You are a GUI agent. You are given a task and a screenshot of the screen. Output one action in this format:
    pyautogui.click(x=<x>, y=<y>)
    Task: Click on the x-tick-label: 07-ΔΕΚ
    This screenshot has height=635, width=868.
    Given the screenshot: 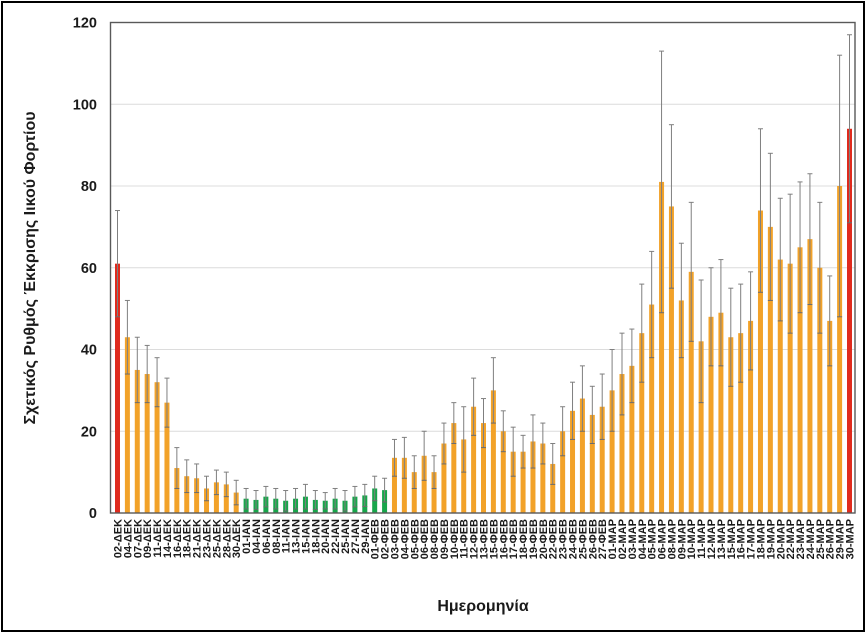 What is the action you would take?
    pyautogui.click(x=138, y=538)
    